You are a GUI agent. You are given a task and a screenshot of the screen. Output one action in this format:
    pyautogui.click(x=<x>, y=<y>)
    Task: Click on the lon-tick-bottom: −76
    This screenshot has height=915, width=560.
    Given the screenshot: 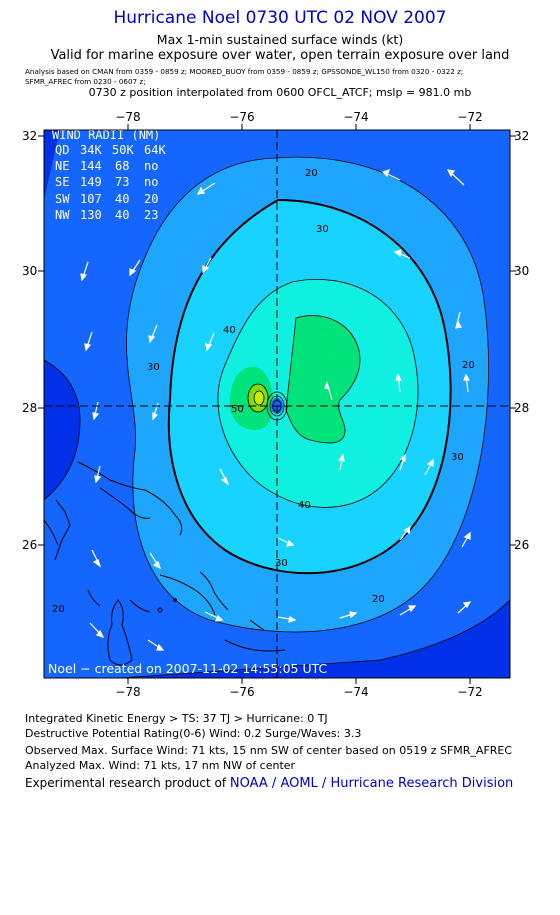 What is the action you would take?
    pyautogui.click(x=241, y=692)
    